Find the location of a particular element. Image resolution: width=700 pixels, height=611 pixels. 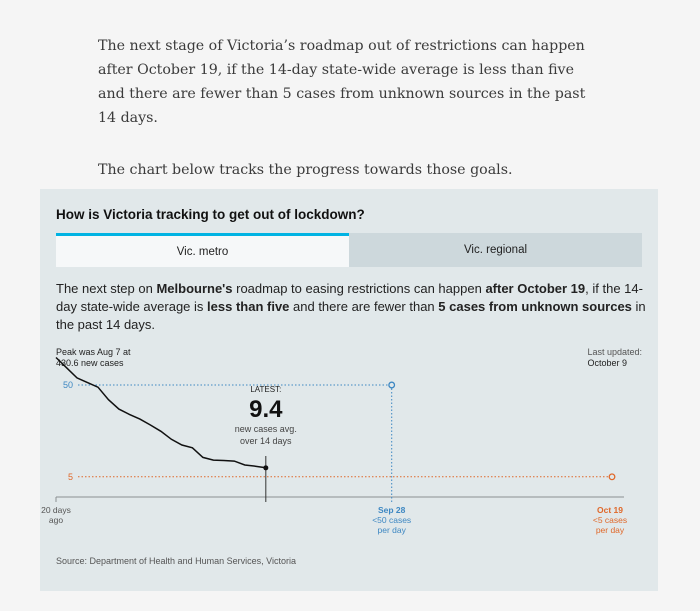

target-5-label: 5 is located at coordinates (70, 477).